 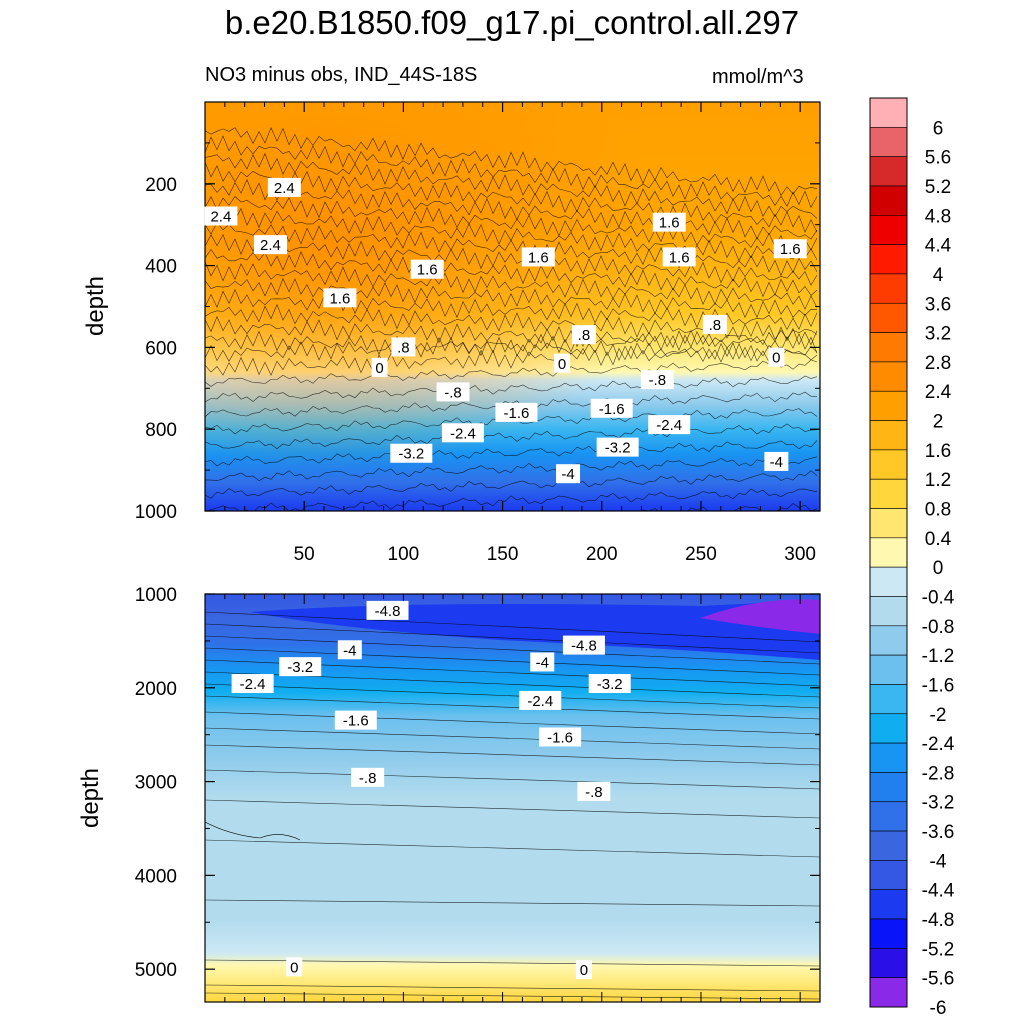 What do you see at coordinates (156, 512) in the screenshot?
I see `y-tick-label: 1000` at bounding box center [156, 512].